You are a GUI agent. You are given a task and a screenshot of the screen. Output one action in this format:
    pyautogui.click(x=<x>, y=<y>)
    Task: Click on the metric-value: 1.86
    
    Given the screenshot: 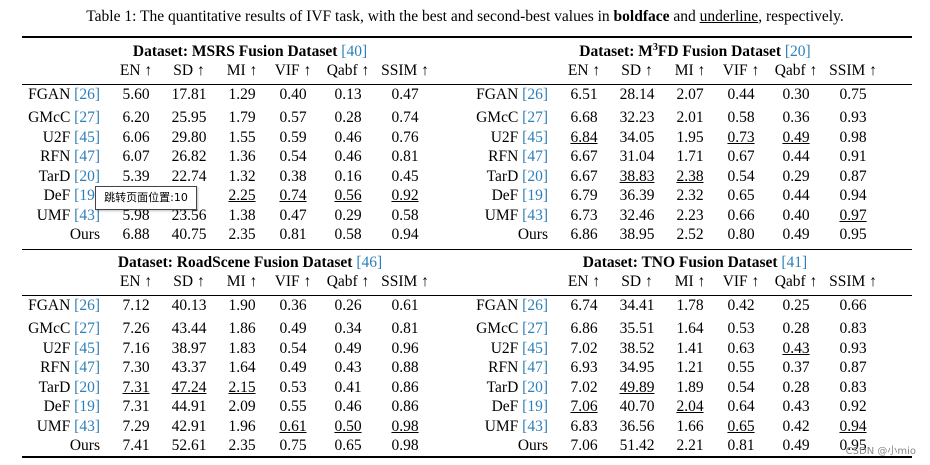 What is the action you would take?
    pyautogui.click(x=242, y=328)
    